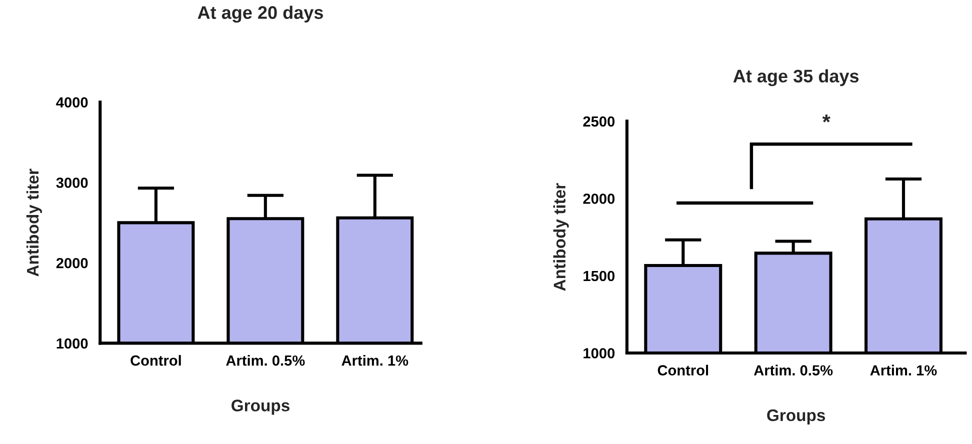  I want to click on y-tick-label: 2500, so click(599, 121).